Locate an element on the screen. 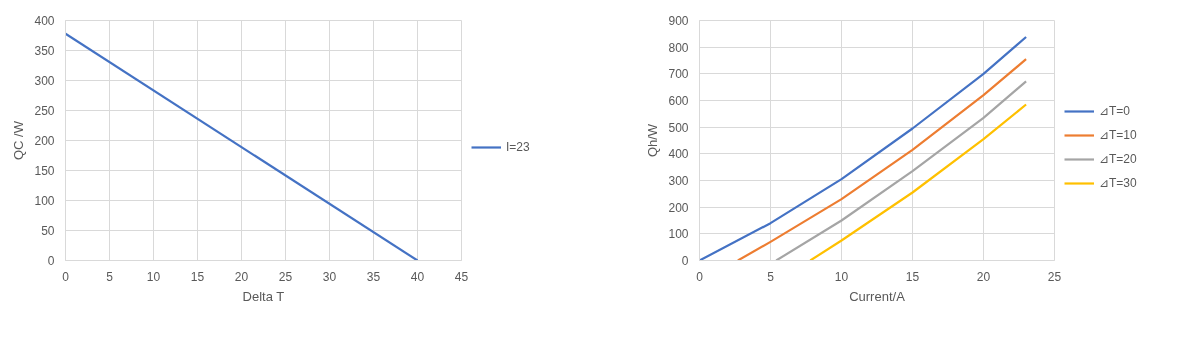 This screenshot has width=1178, height=340. y-tick-label: 50 is located at coordinates (48, 231).